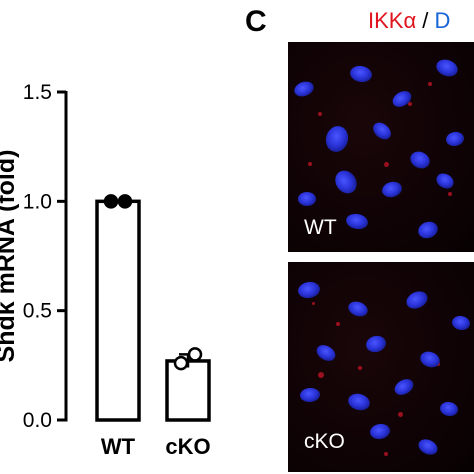 Image resolution: width=474 pixels, height=474 pixels. I want to click on stain-dapi-label: D, so click(442, 20).